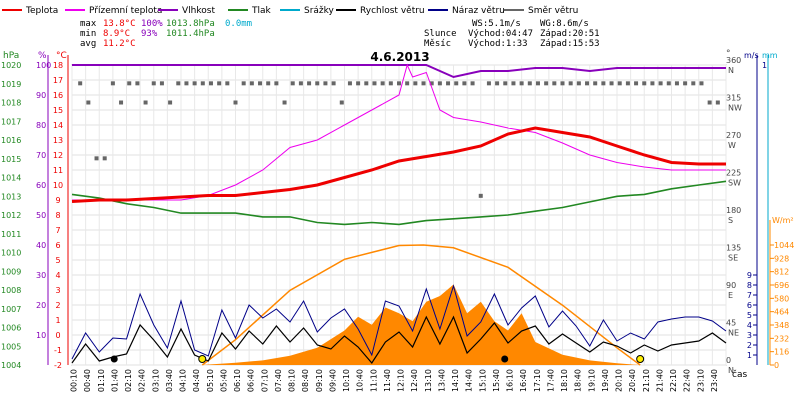 The image size is (800, 400). Describe the element at coordinates (570, 34) in the screenshot. I see `sun-set: Západ:20:51` at that location.